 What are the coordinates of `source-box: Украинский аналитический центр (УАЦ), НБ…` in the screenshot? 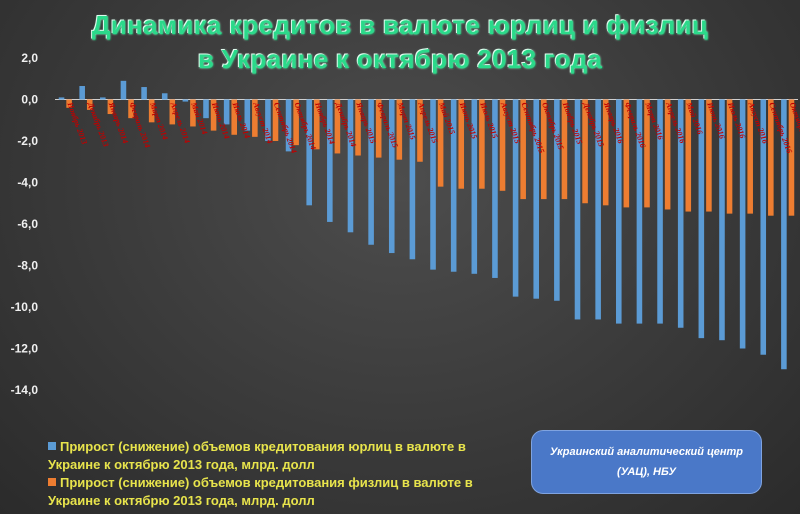 It's located at (646, 462).